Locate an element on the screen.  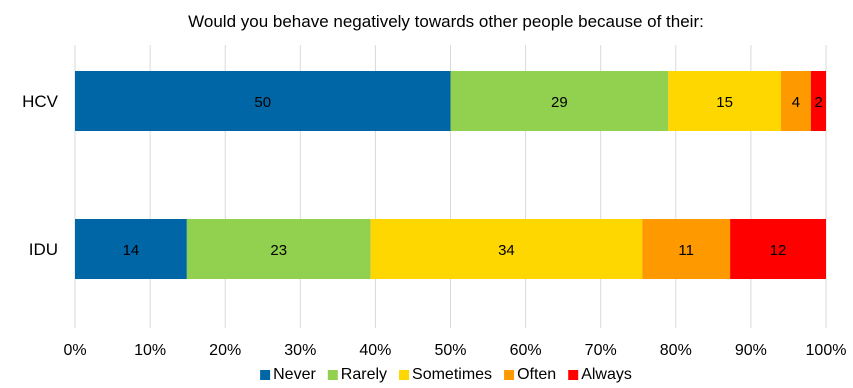
legend-swatch-rarely is located at coordinates (332, 375).